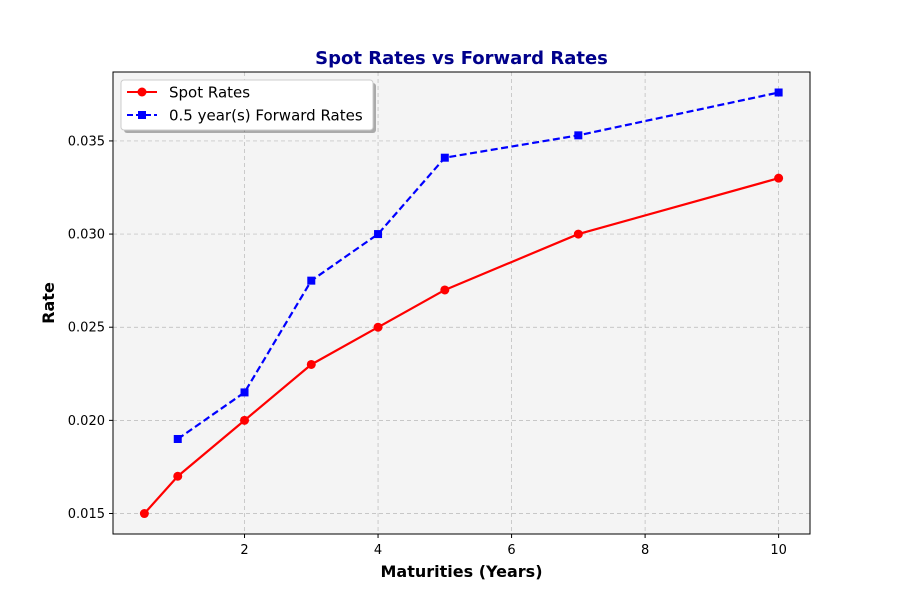 The image size is (900, 600). I want to click on y-tick-label: 0.020, so click(86, 421).